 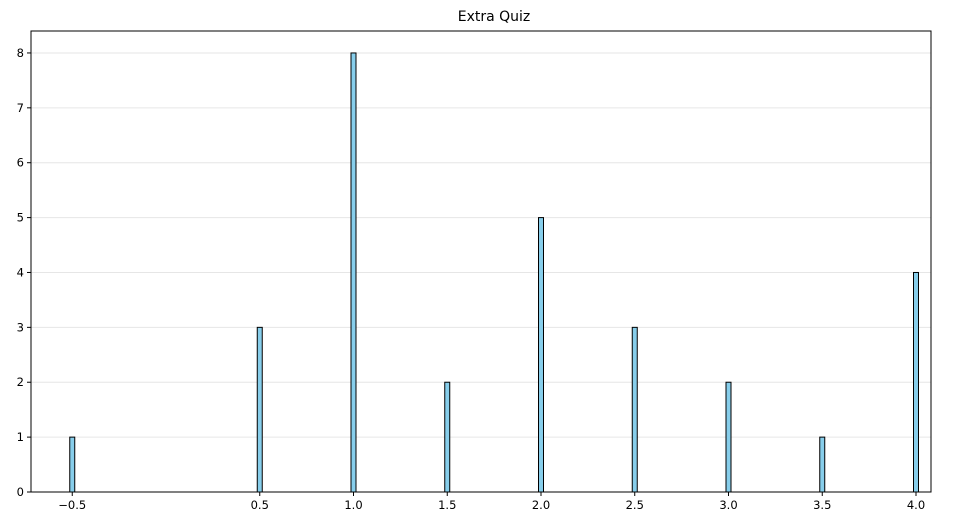 I want to click on y-tick-label: 6, so click(x=20, y=163).